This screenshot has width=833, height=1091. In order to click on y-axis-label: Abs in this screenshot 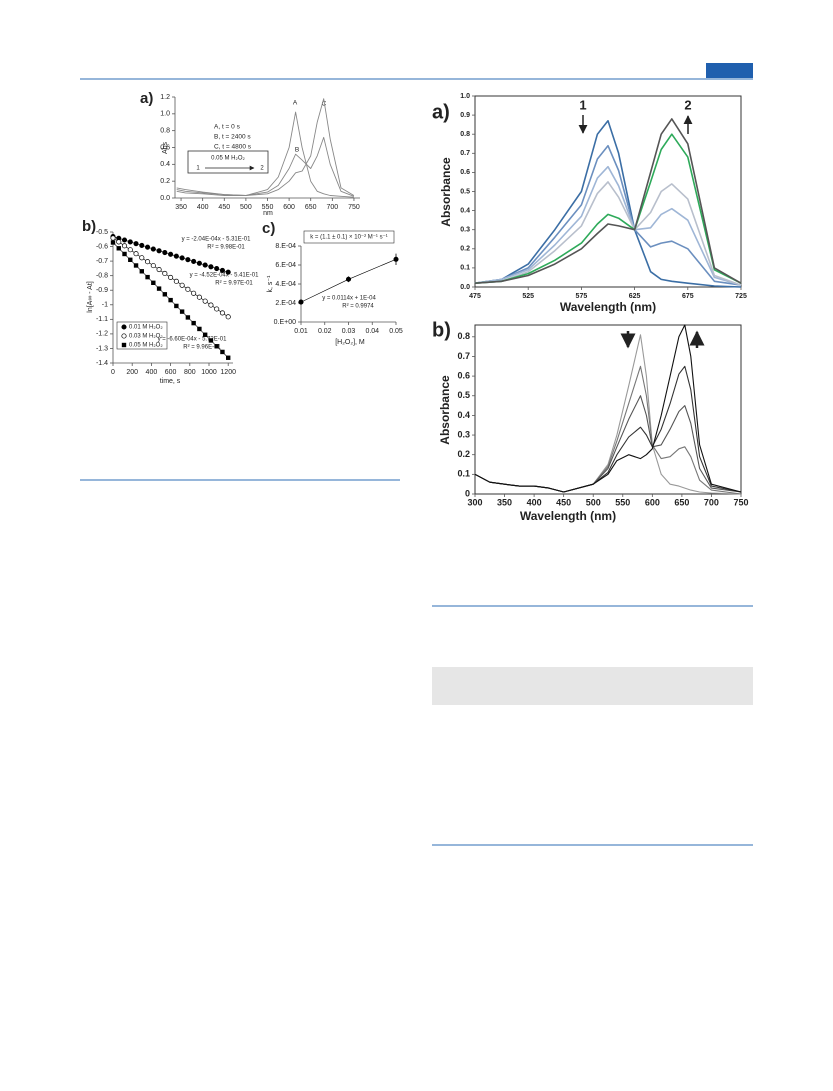, I will do `click(165, 147)`.